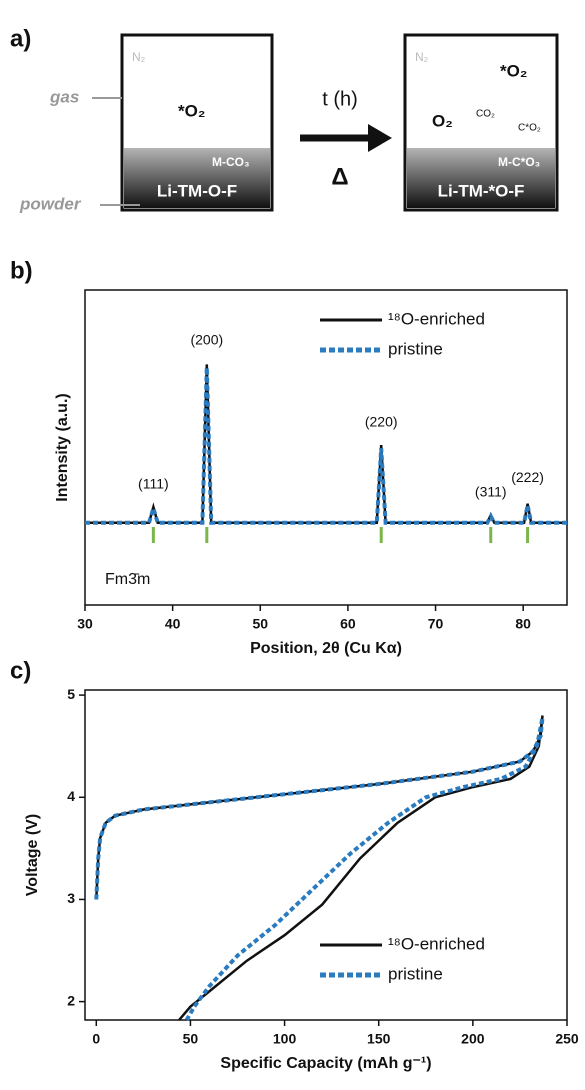 The image size is (585, 1090). Describe the element at coordinates (71, 1000) in the screenshot. I see `y-tick-label: 2` at that location.